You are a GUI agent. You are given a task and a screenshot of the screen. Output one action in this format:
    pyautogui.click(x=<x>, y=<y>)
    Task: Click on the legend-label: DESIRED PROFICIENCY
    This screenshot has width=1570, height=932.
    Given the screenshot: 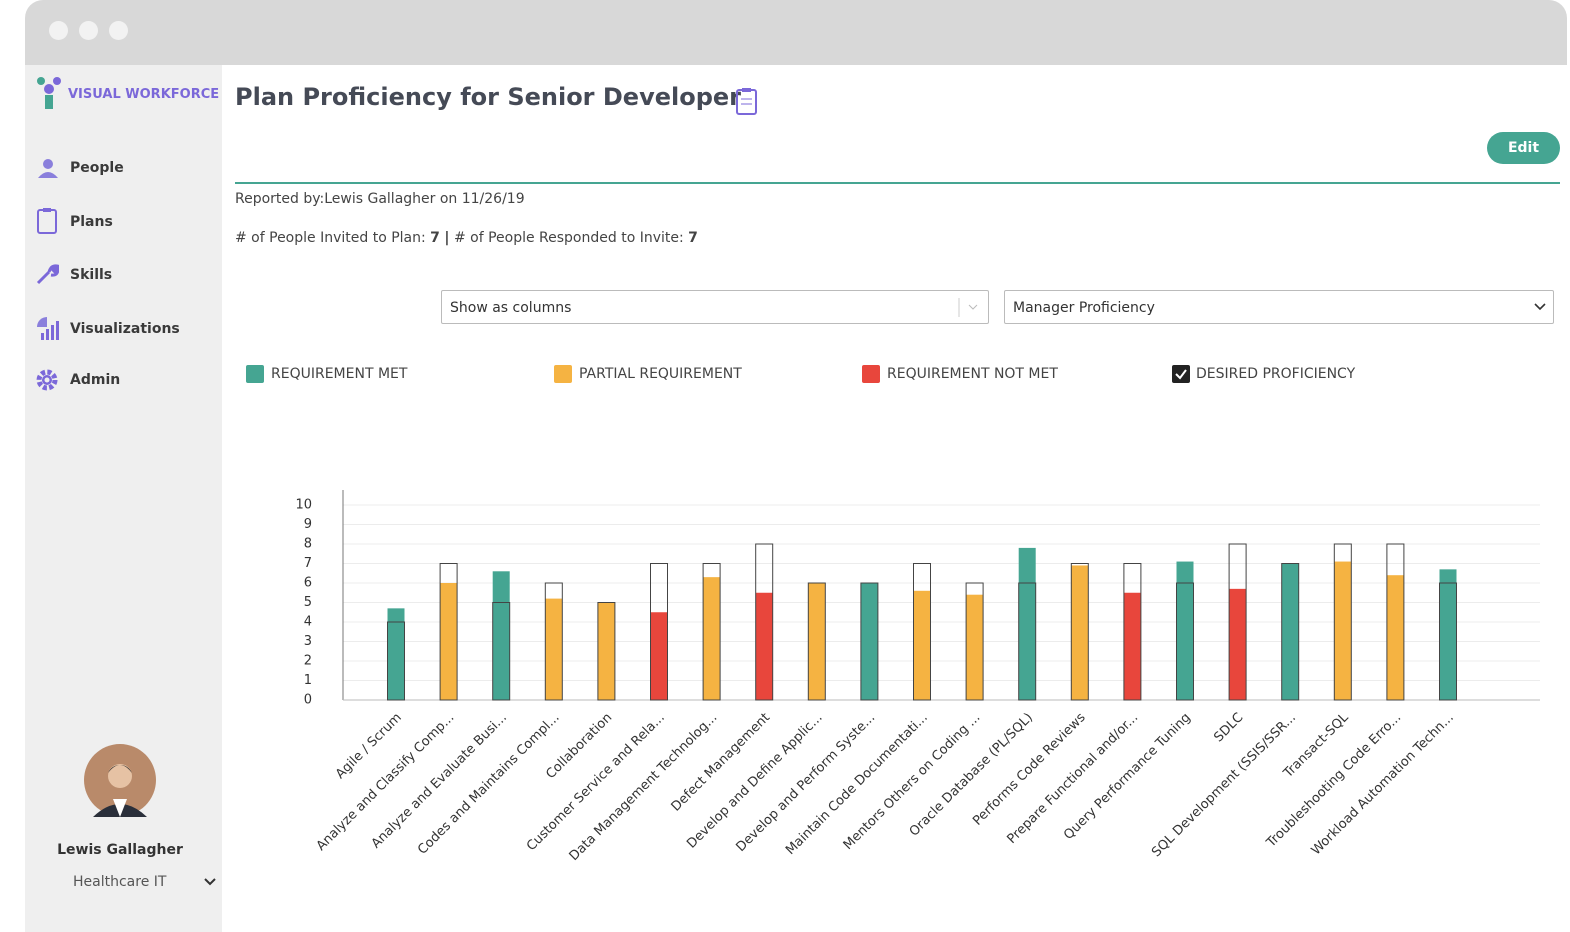 What is the action you would take?
    pyautogui.click(x=1276, y=374)
    